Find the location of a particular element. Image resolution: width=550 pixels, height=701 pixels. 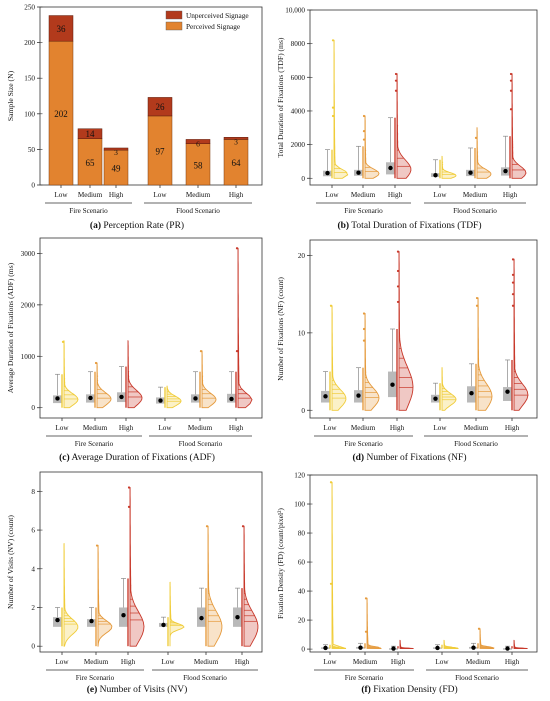

y-tick-label: 3000 is located at coordinates (28, 254).